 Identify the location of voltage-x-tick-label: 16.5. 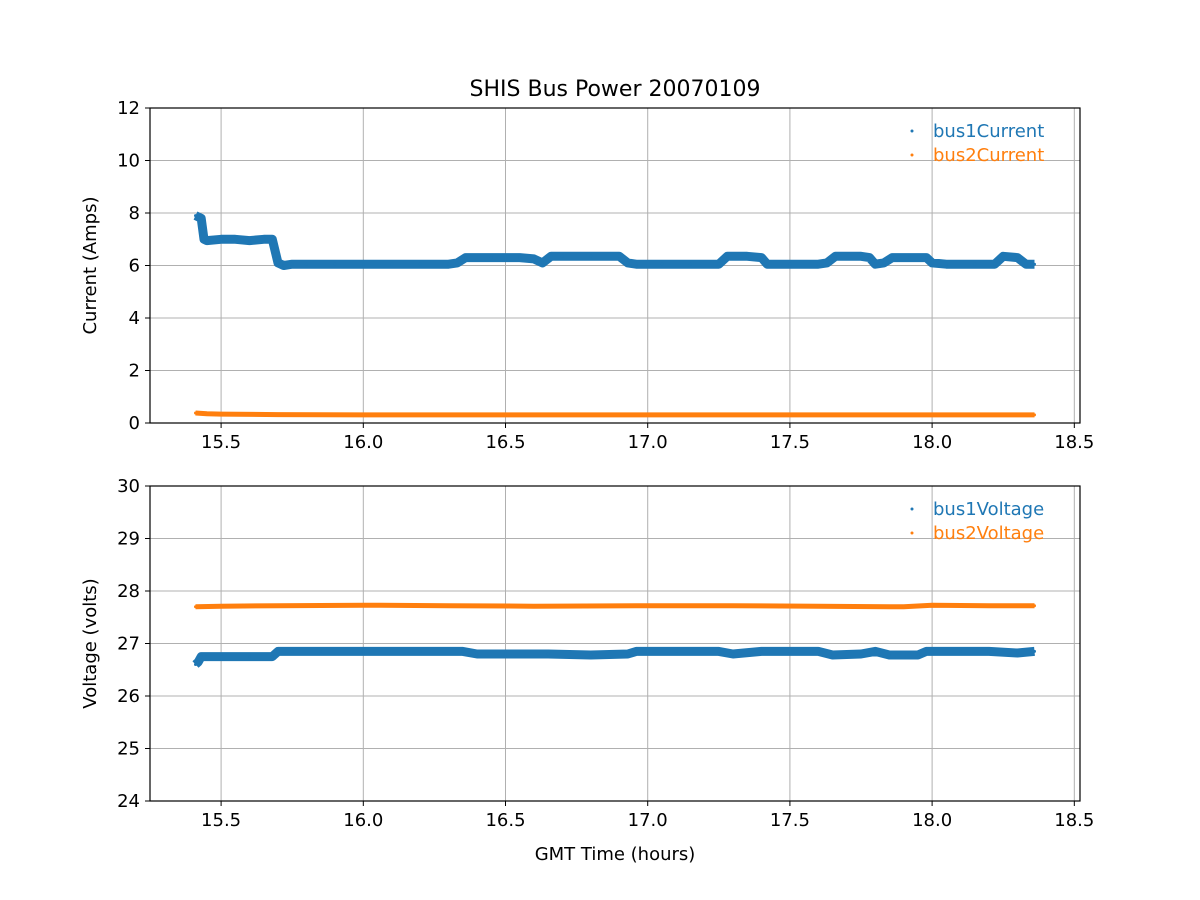
(505, 820).